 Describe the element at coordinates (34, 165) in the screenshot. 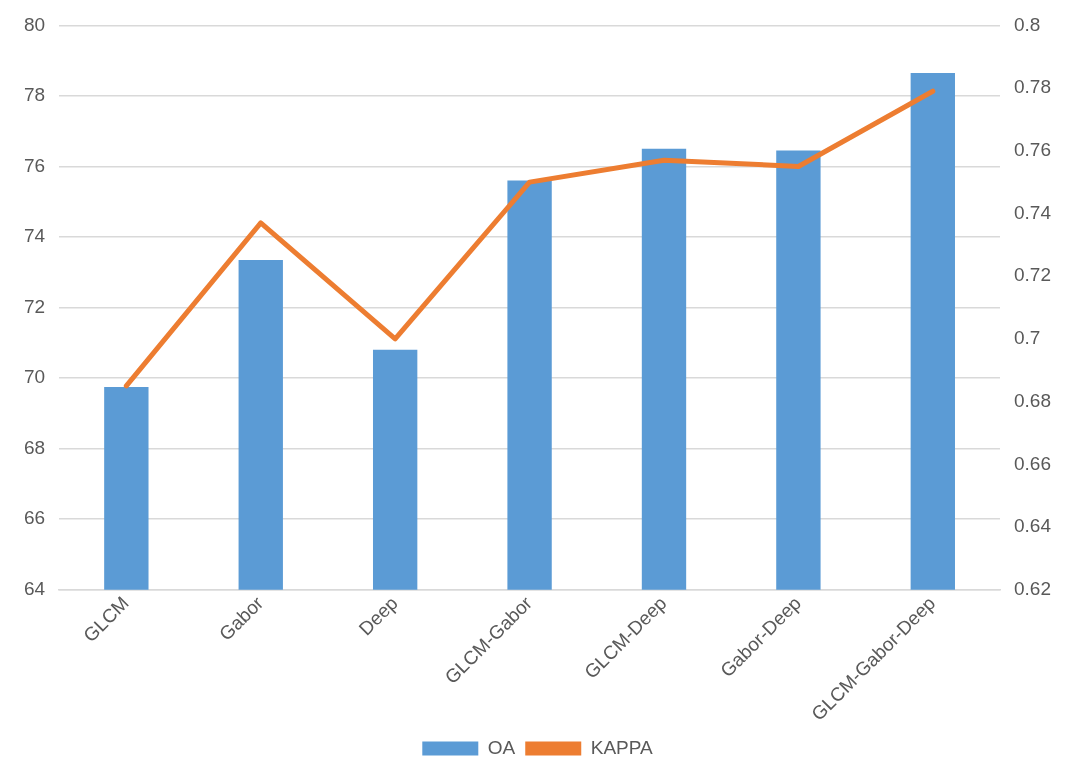

I see `y-tick-label: 76` at that location.